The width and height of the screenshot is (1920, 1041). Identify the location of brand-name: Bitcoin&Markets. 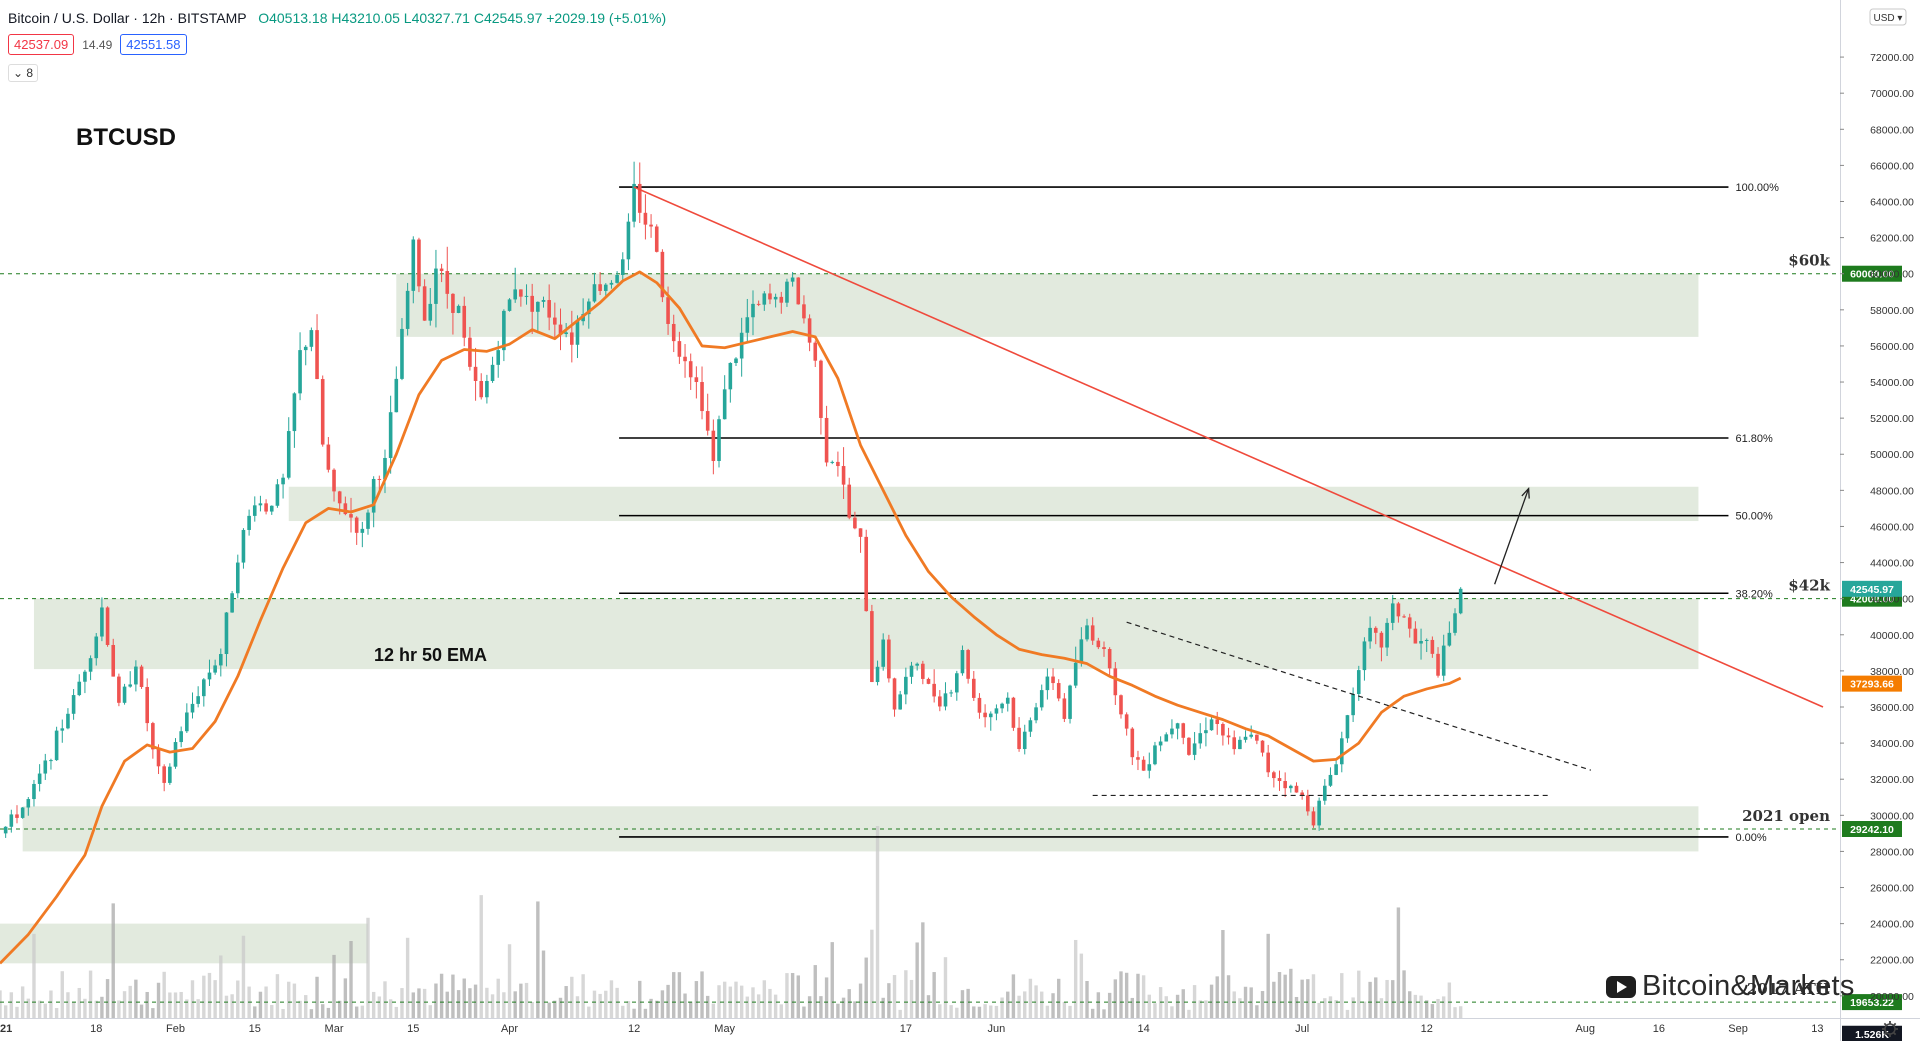
(1748, 986).